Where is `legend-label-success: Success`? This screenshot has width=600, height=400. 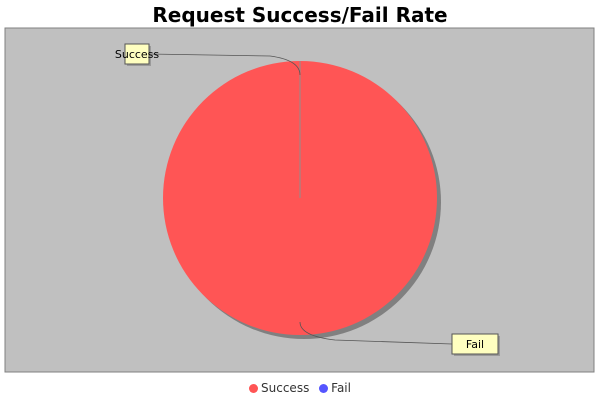
legend-label-success: Success is located at coordinates (285, 388).